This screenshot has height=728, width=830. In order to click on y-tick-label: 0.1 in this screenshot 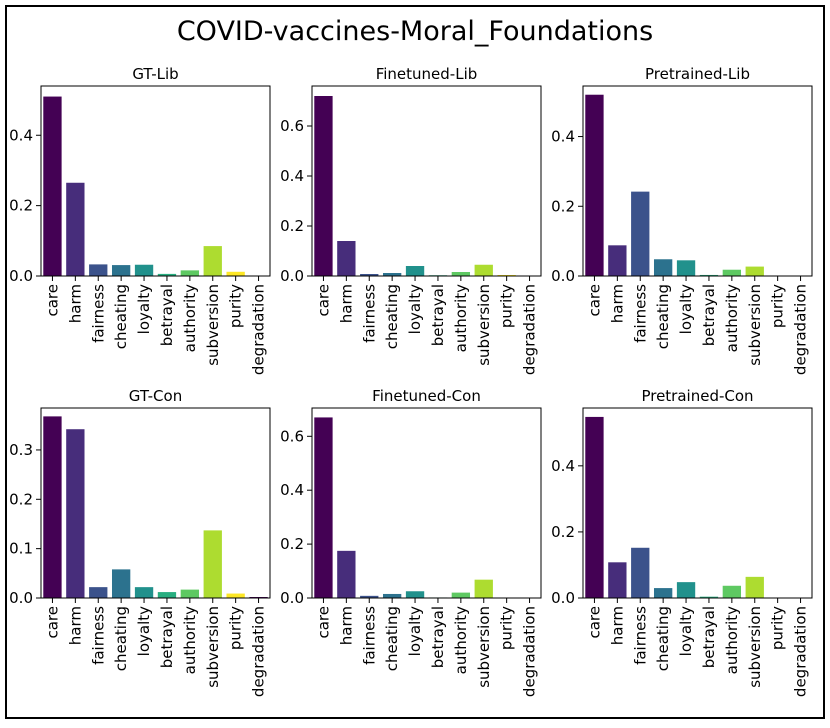, I will do `click(21, 549)`.